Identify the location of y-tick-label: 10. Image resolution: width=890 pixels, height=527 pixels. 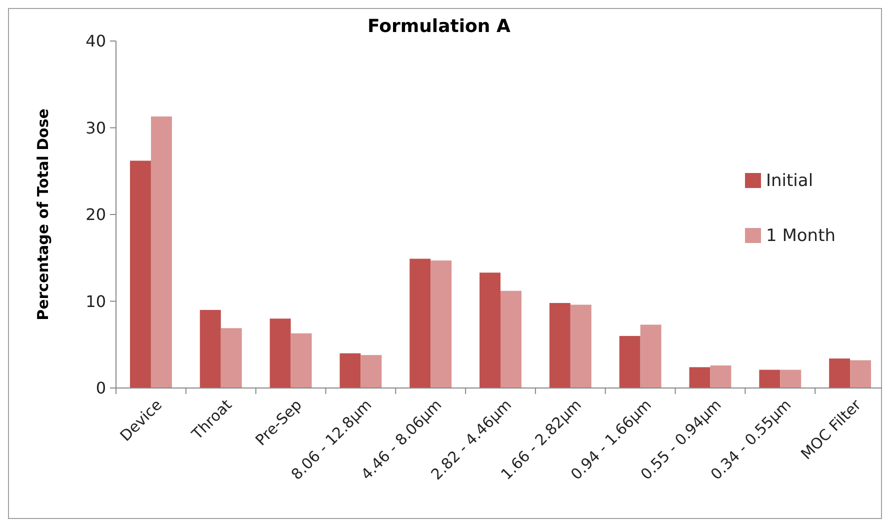
(96, 301).